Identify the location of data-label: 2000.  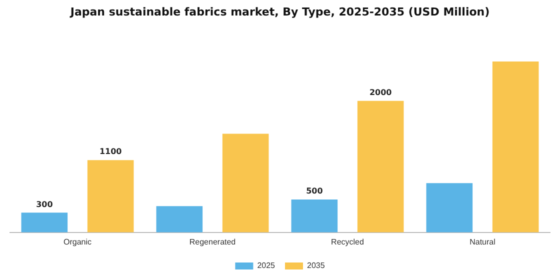
(380, 93).